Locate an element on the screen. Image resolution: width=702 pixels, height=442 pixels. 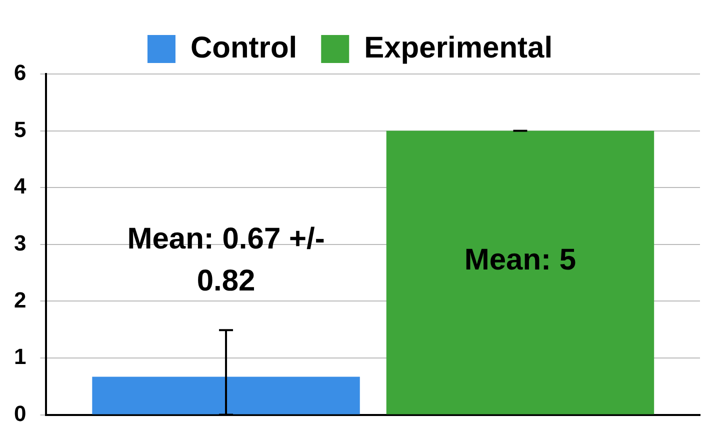
legend-label: Experimental is located at coordinates (458, 47).